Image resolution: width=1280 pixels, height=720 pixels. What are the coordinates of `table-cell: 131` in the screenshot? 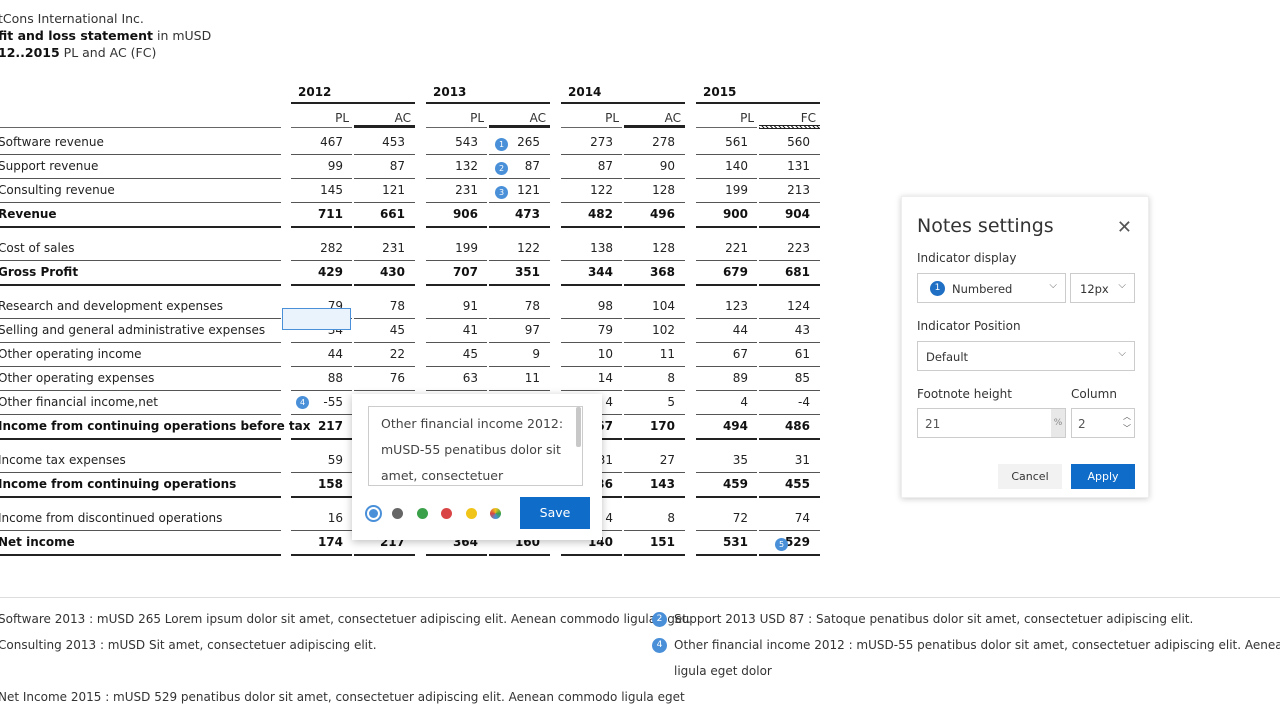 It's located at (798, 166).